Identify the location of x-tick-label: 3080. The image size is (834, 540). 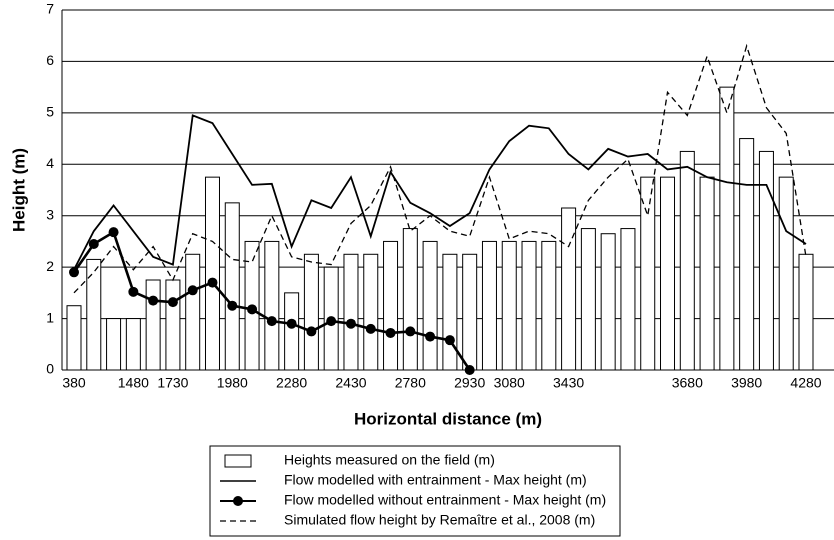
(509, 383).